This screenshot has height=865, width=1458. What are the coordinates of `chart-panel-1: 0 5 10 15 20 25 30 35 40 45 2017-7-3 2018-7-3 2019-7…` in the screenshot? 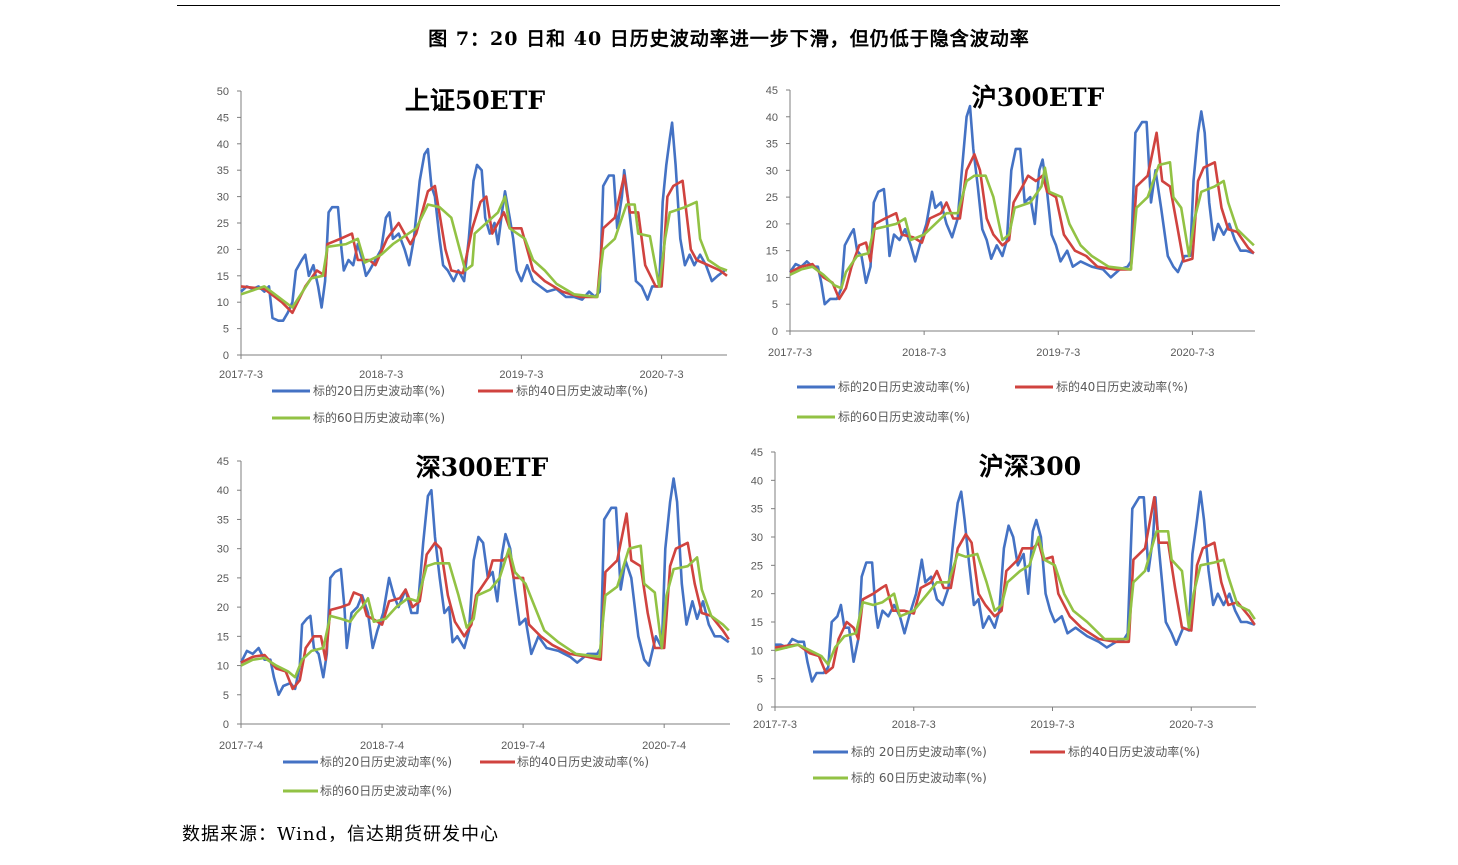 It's located at (1010, 253).